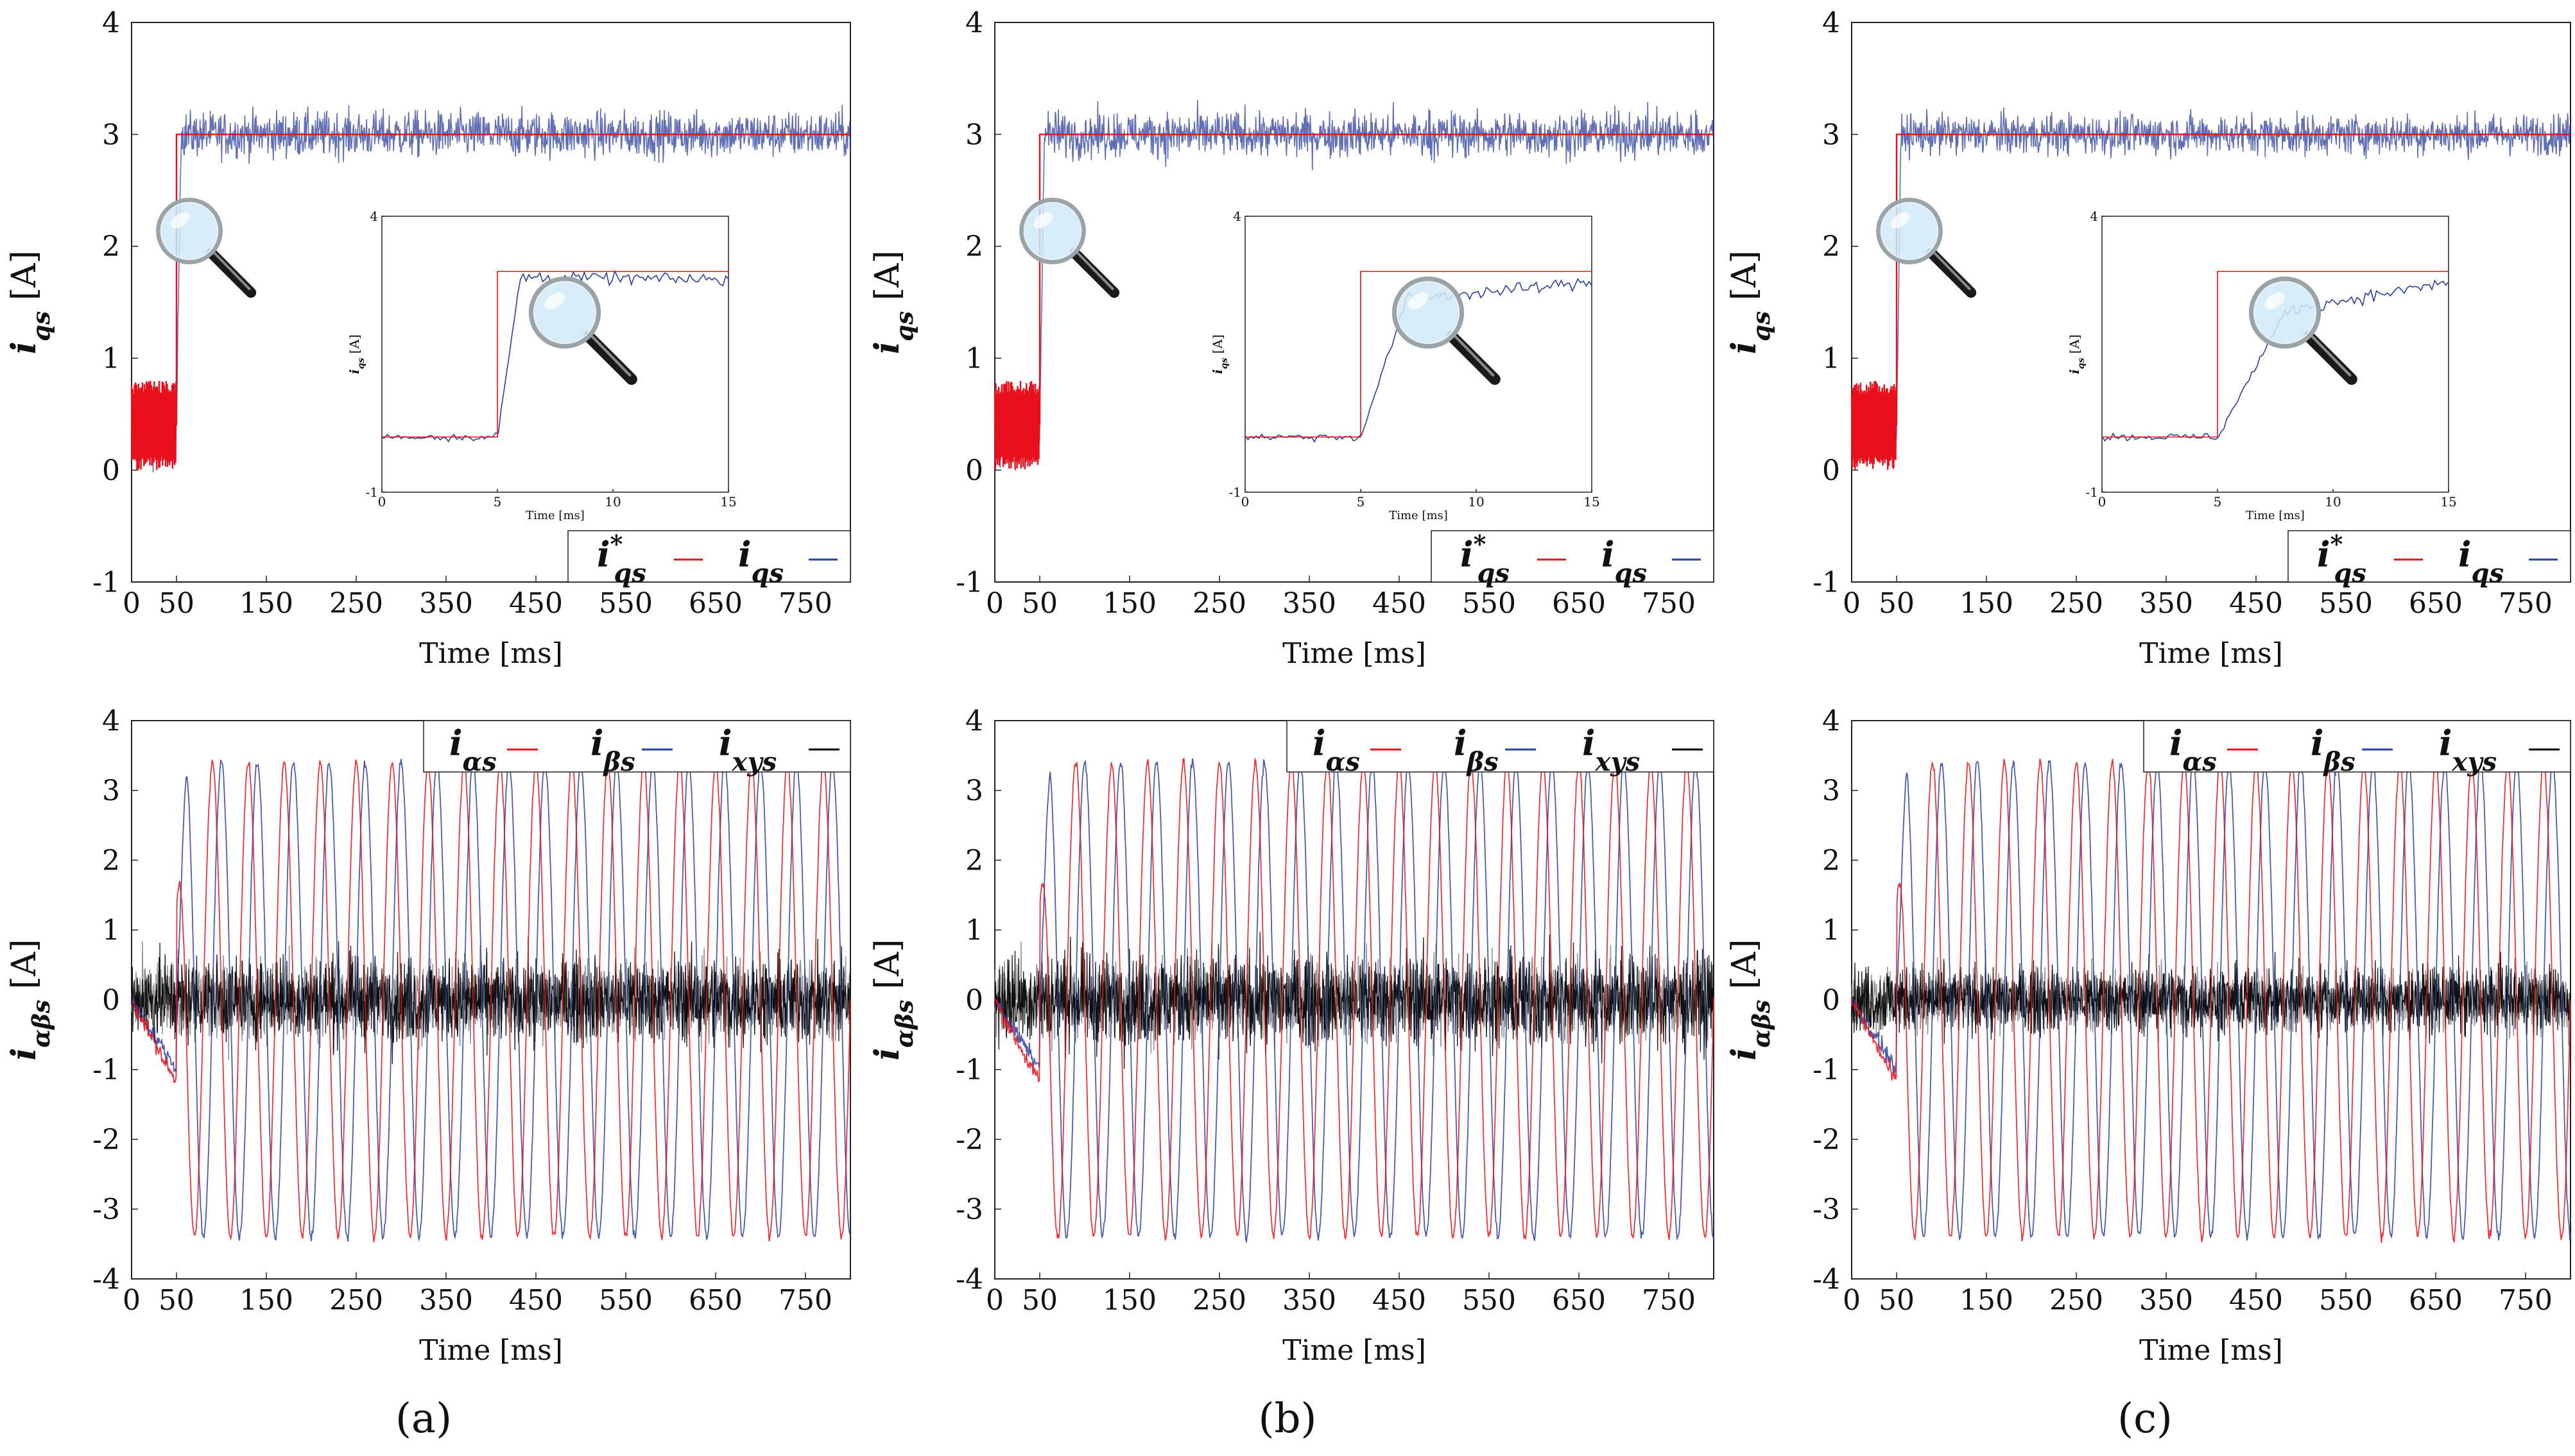 Image resolution: width=2575 pixels, height=1456 pixels. Describe the element at coordinates (1476, 750) in the screenshot. I see `legend-label-beta: iβs` at that location.